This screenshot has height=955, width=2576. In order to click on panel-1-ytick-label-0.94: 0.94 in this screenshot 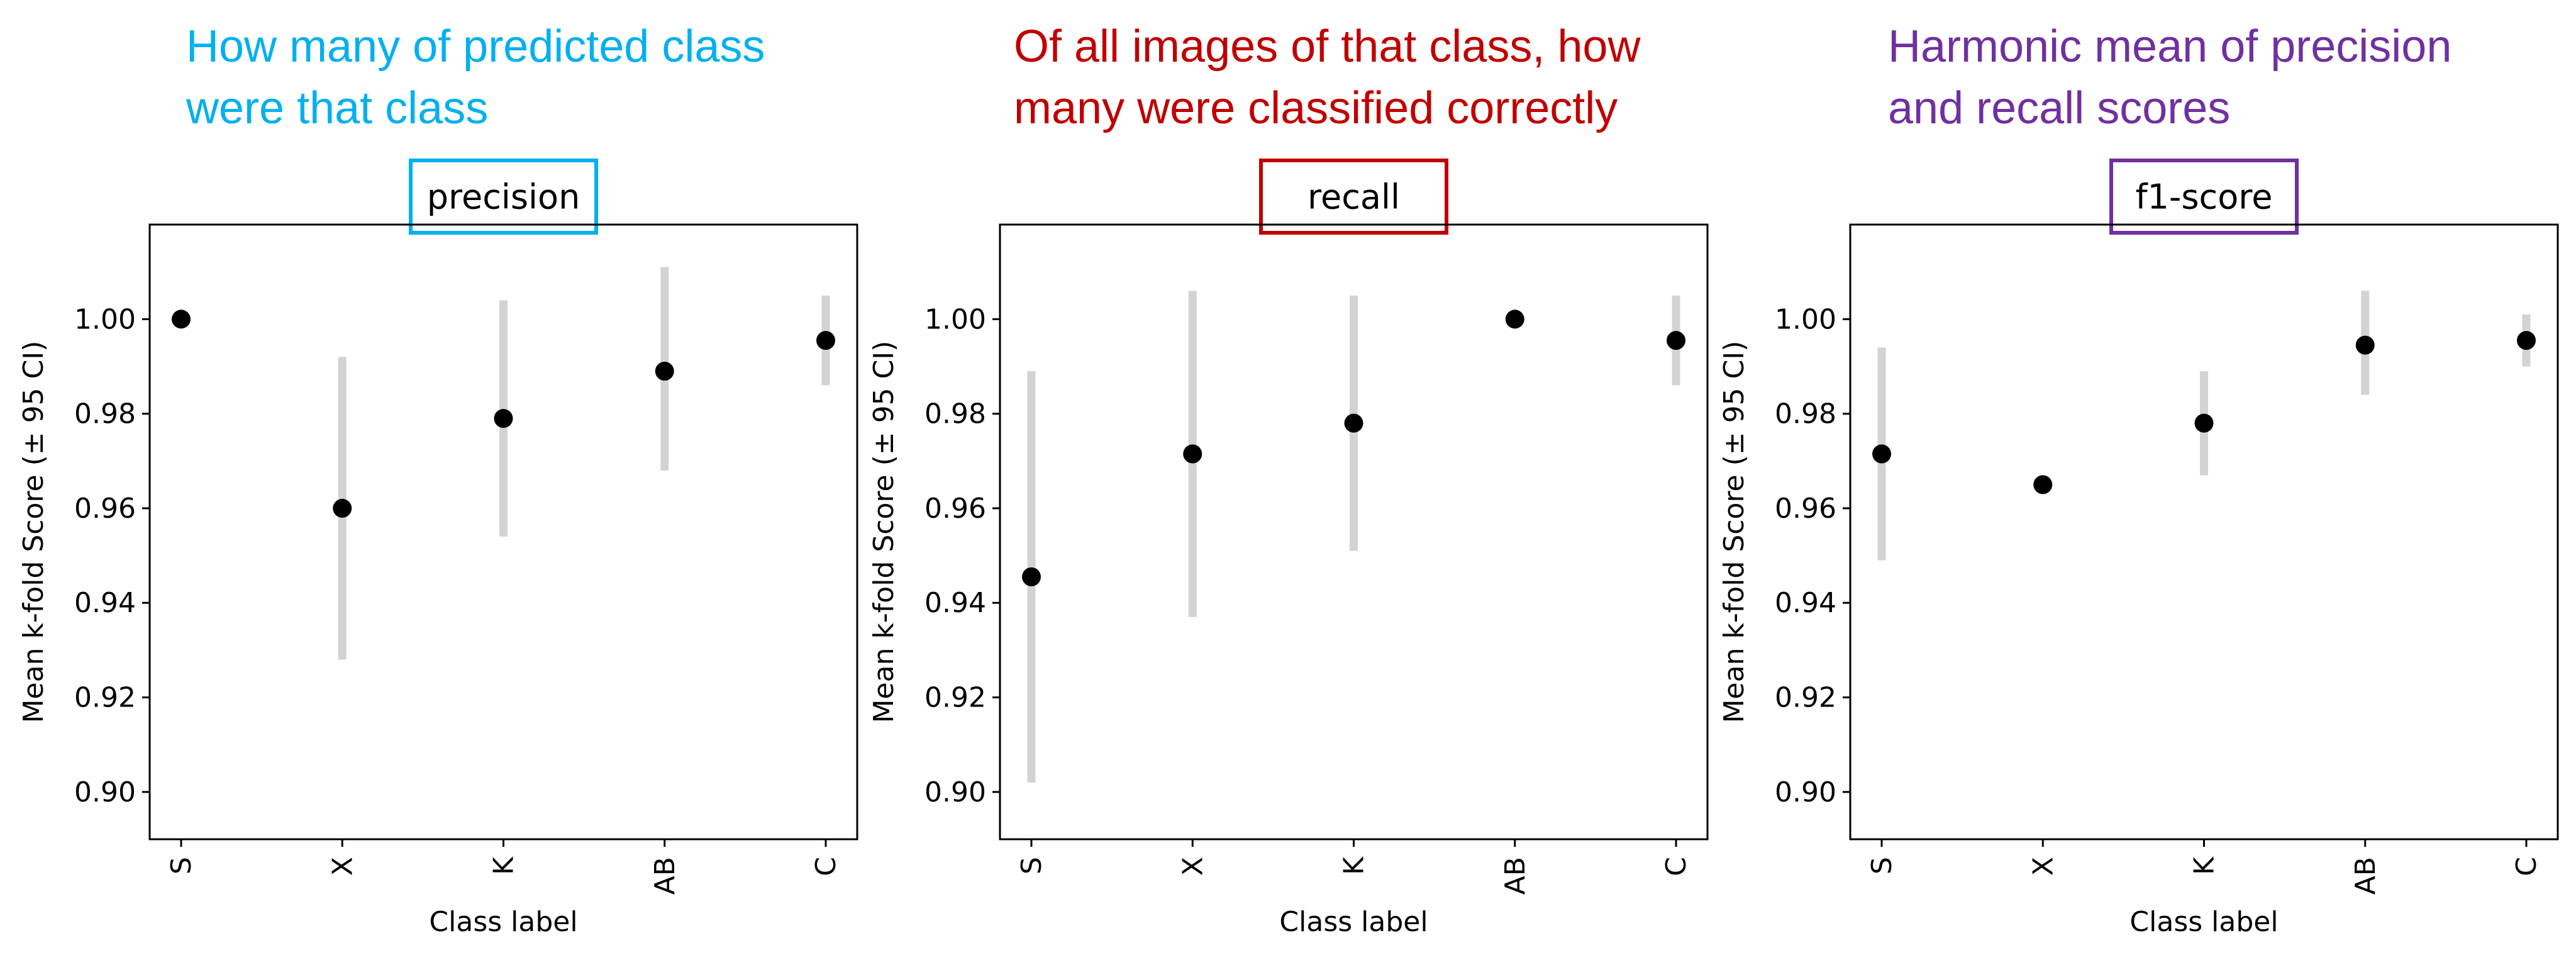, I will do `click(105, 603)`.